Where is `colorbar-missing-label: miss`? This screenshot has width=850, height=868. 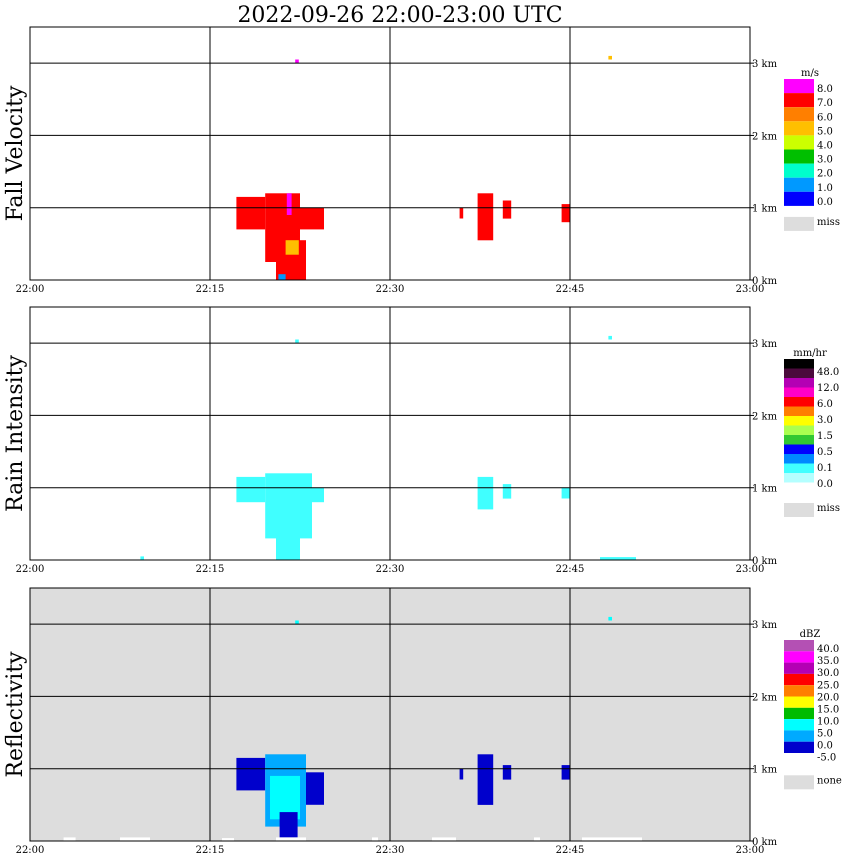
colorbar-missing-label: miss is located at coordinates (828, 222).